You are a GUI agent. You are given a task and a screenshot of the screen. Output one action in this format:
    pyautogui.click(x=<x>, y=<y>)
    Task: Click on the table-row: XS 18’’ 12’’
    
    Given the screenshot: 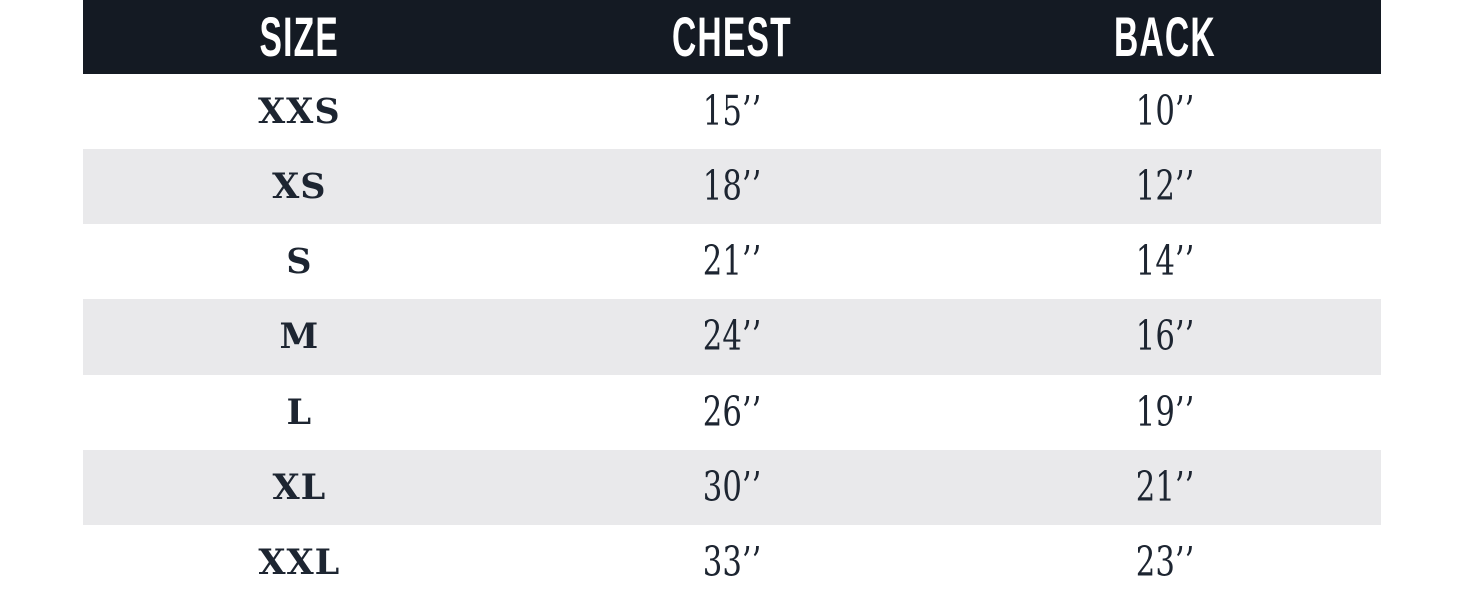 What is the action you would take?
    pyautogui.click(x=732, y=187)
    